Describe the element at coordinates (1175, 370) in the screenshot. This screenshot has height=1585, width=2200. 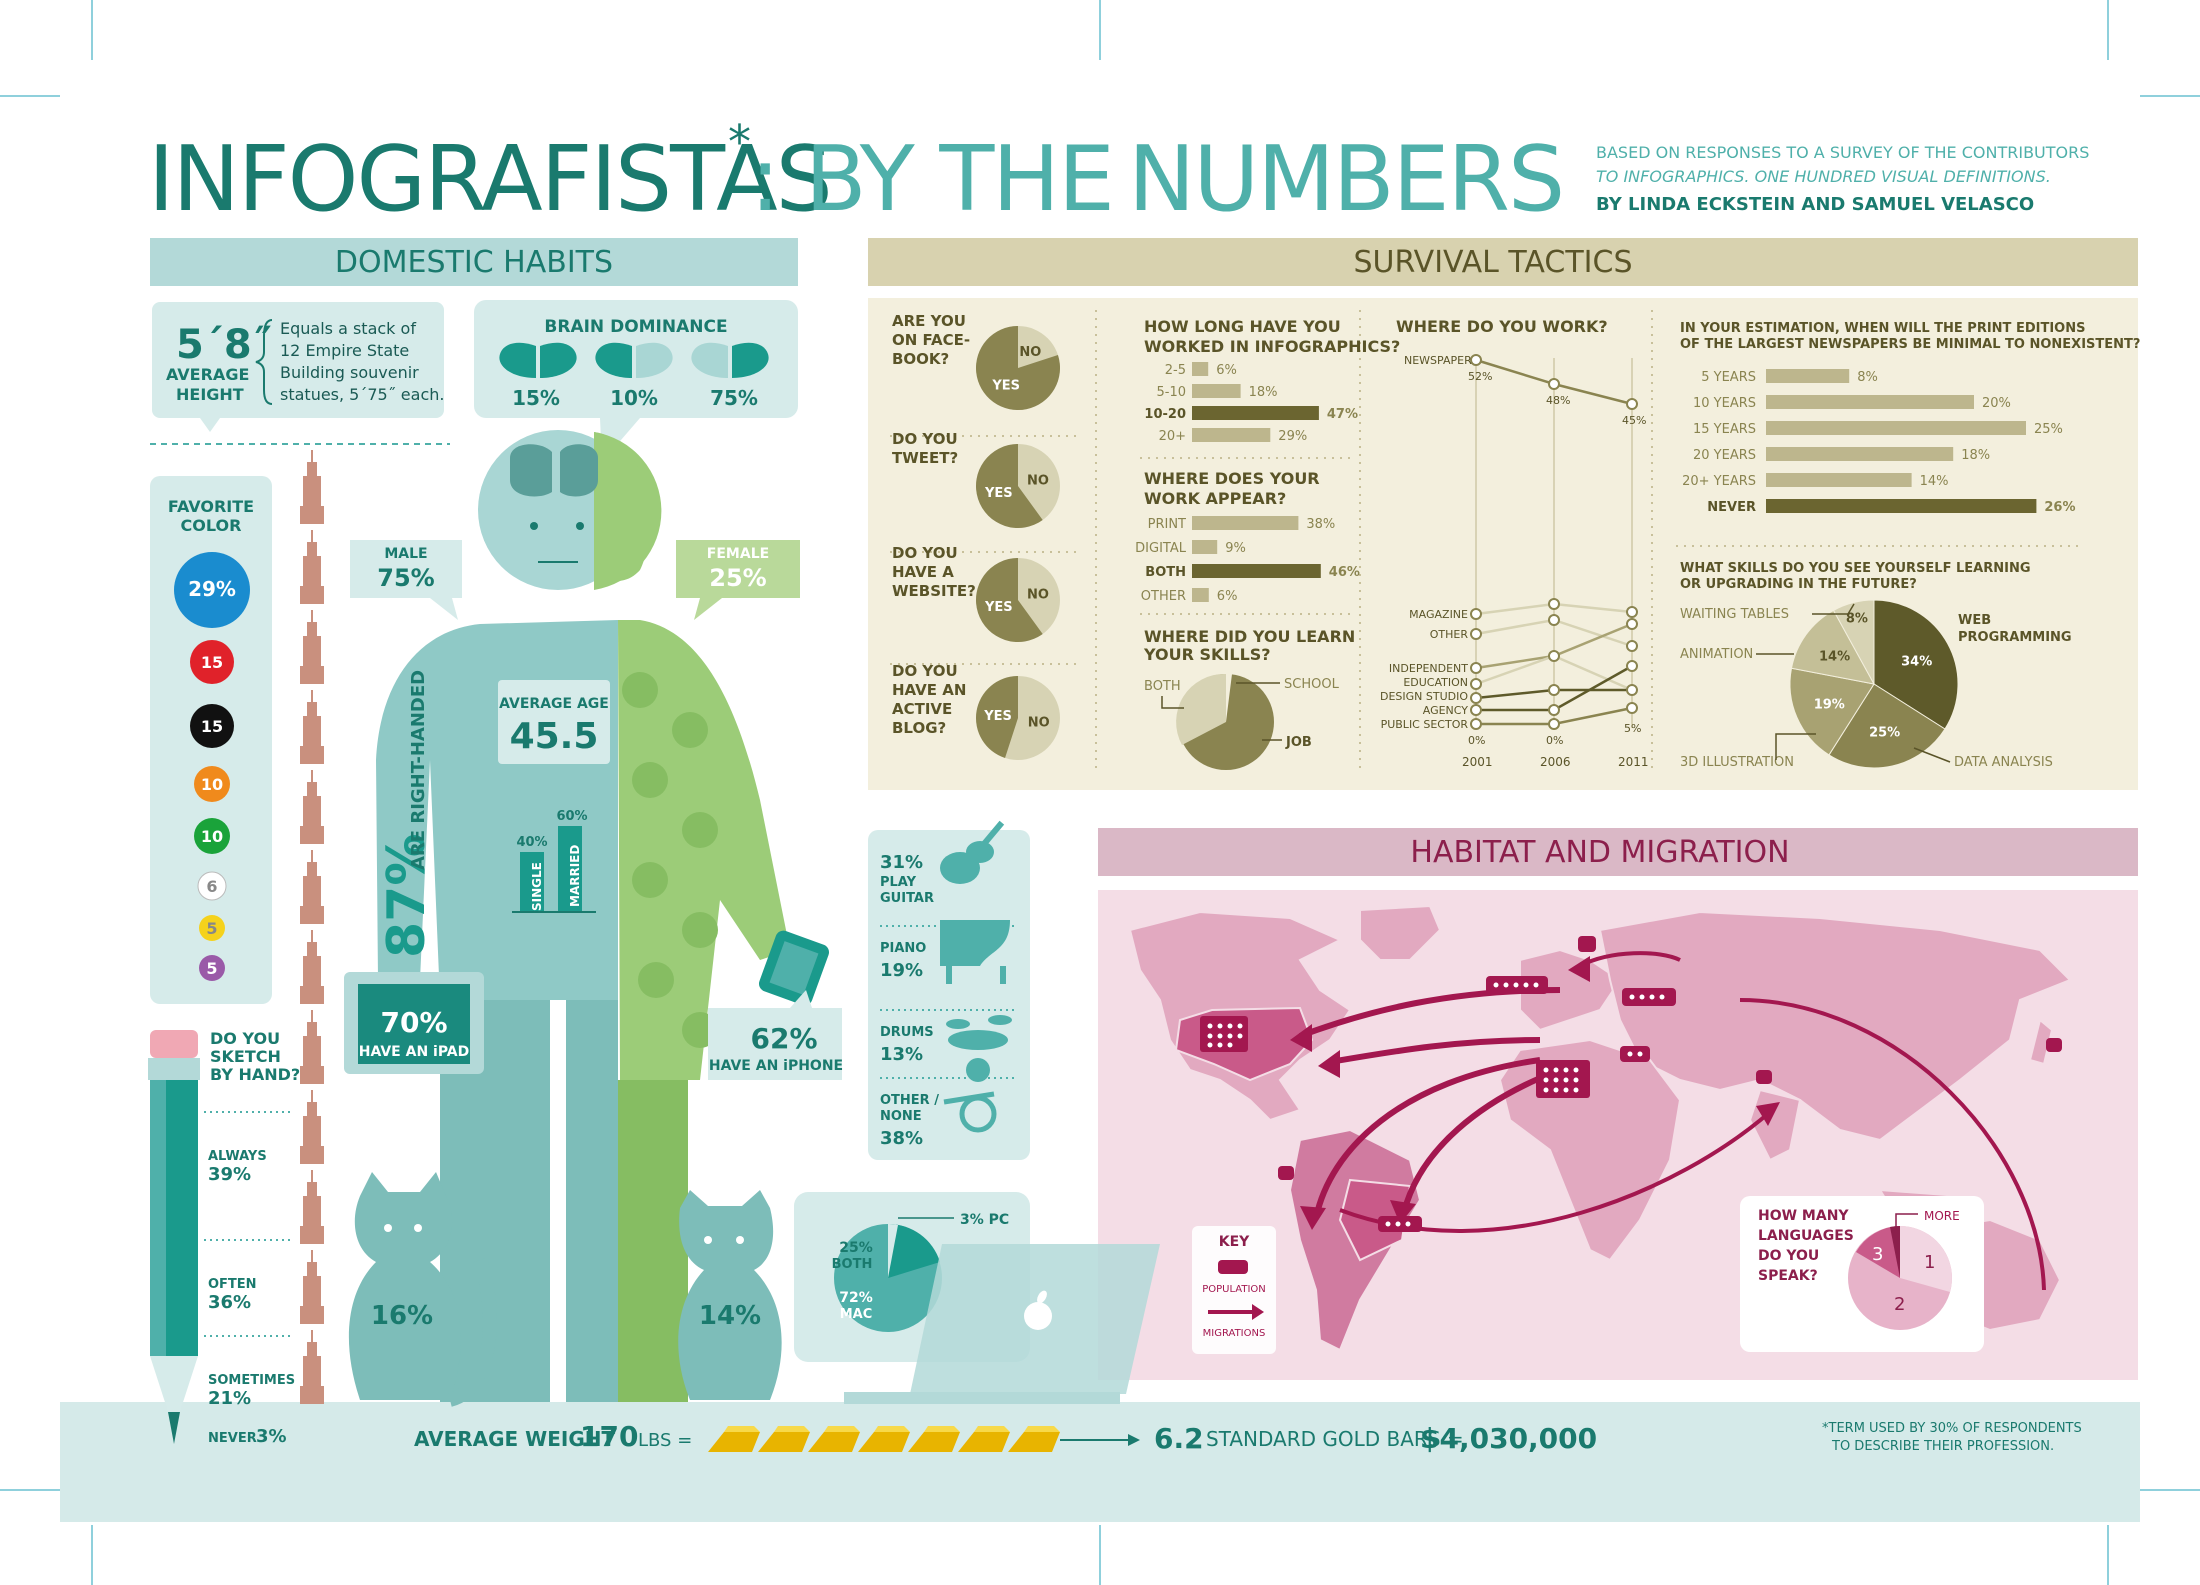
I see `bar-label: 2-5` at that location.